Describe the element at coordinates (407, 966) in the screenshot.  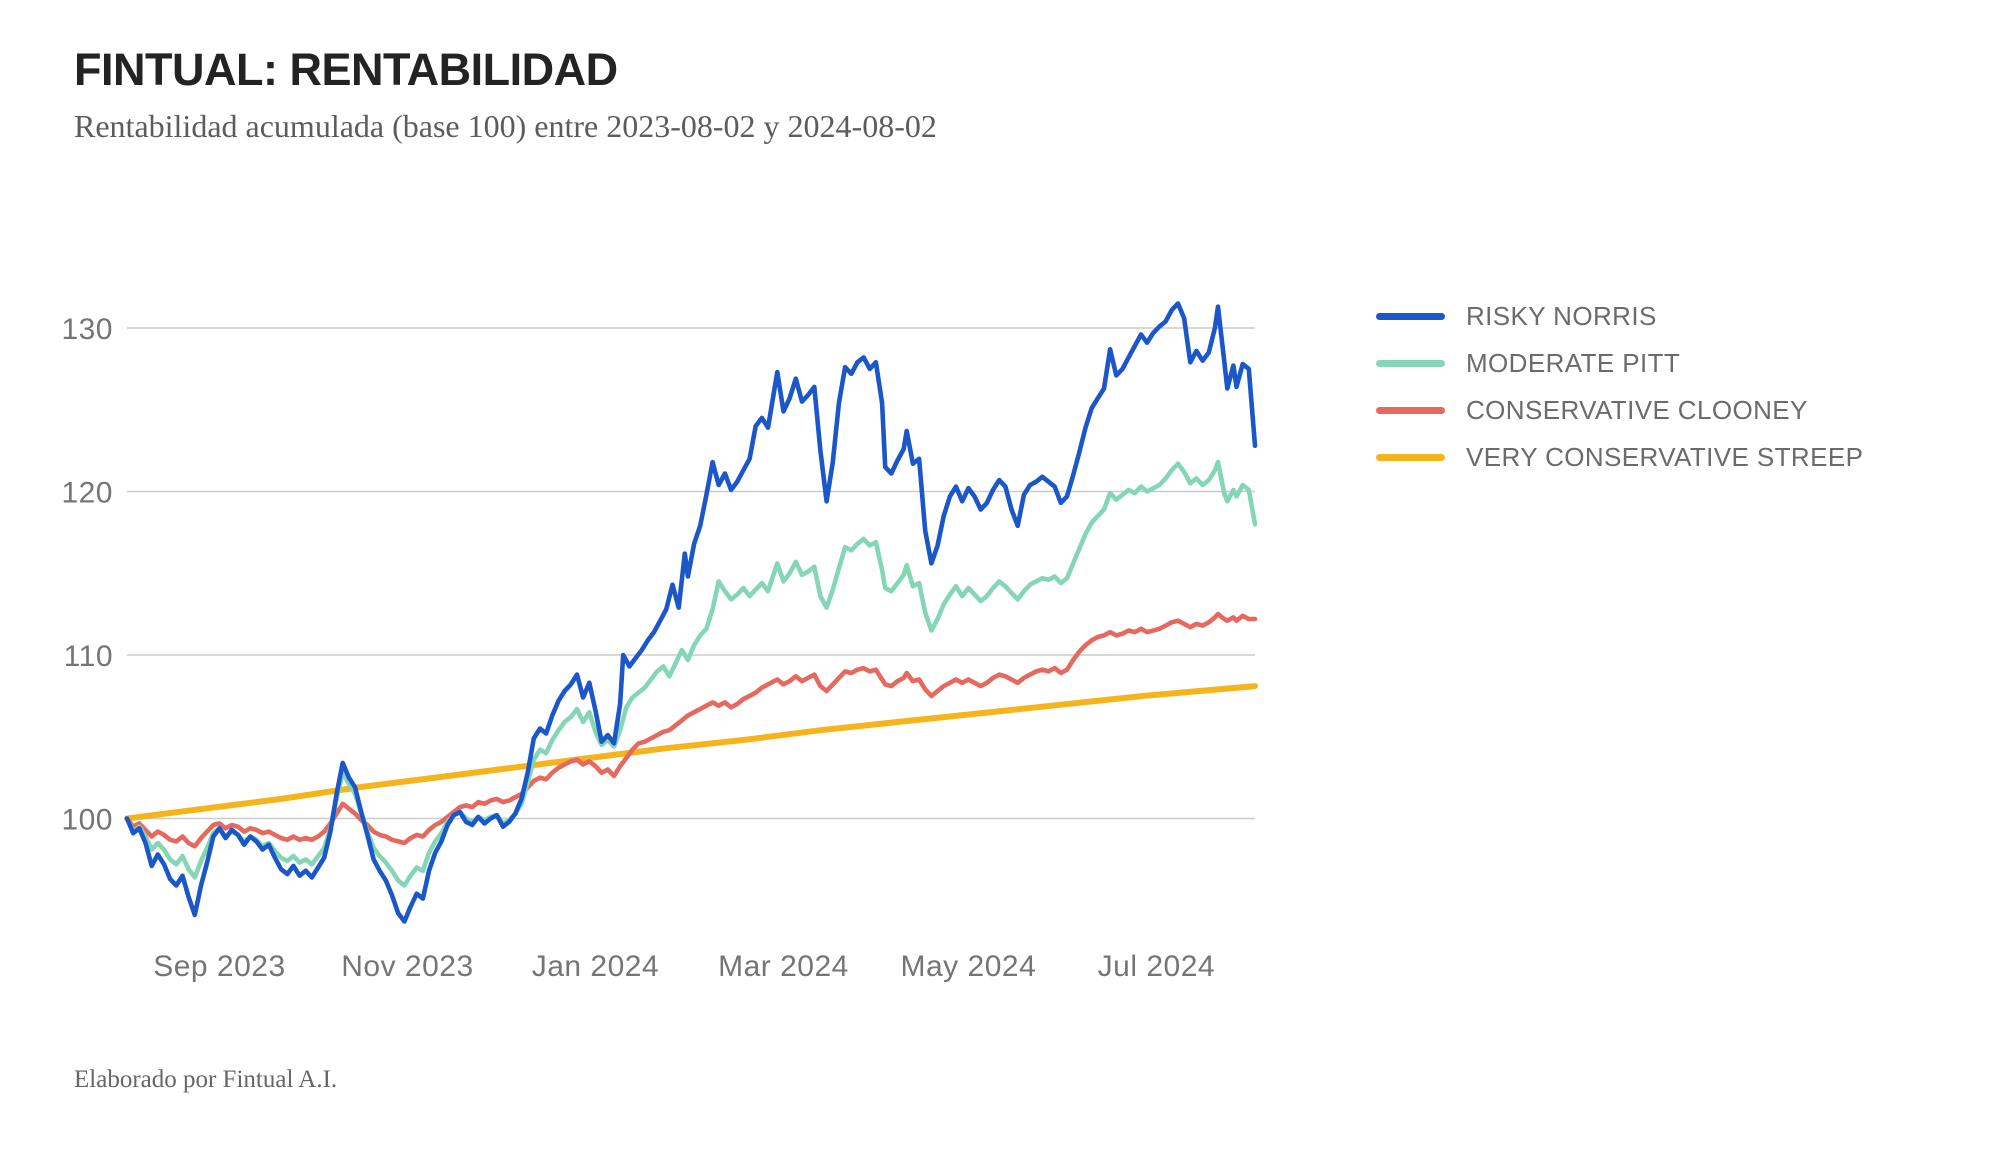
I see `x-axis-label-nov-2023: Nov 2023` at that location.